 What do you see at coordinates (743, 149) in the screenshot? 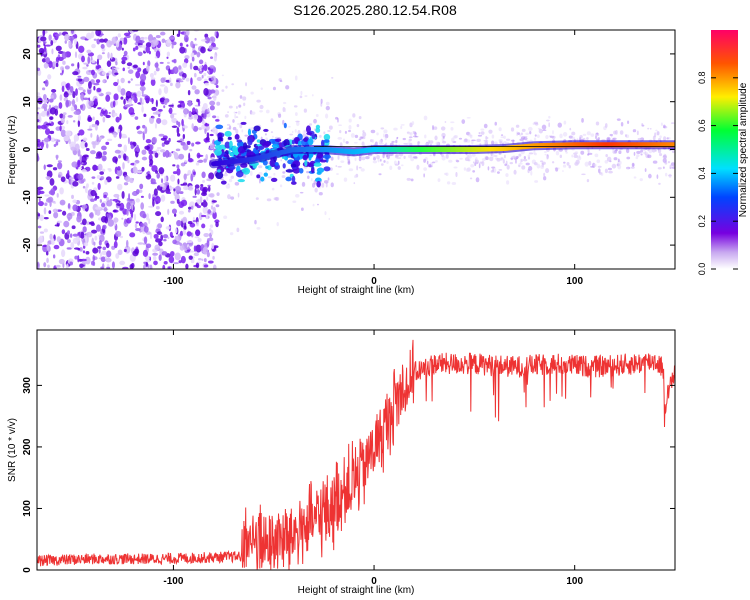
I see `colorbar-label: Normalized spectral amplitude` at bounding box center [743, 149].